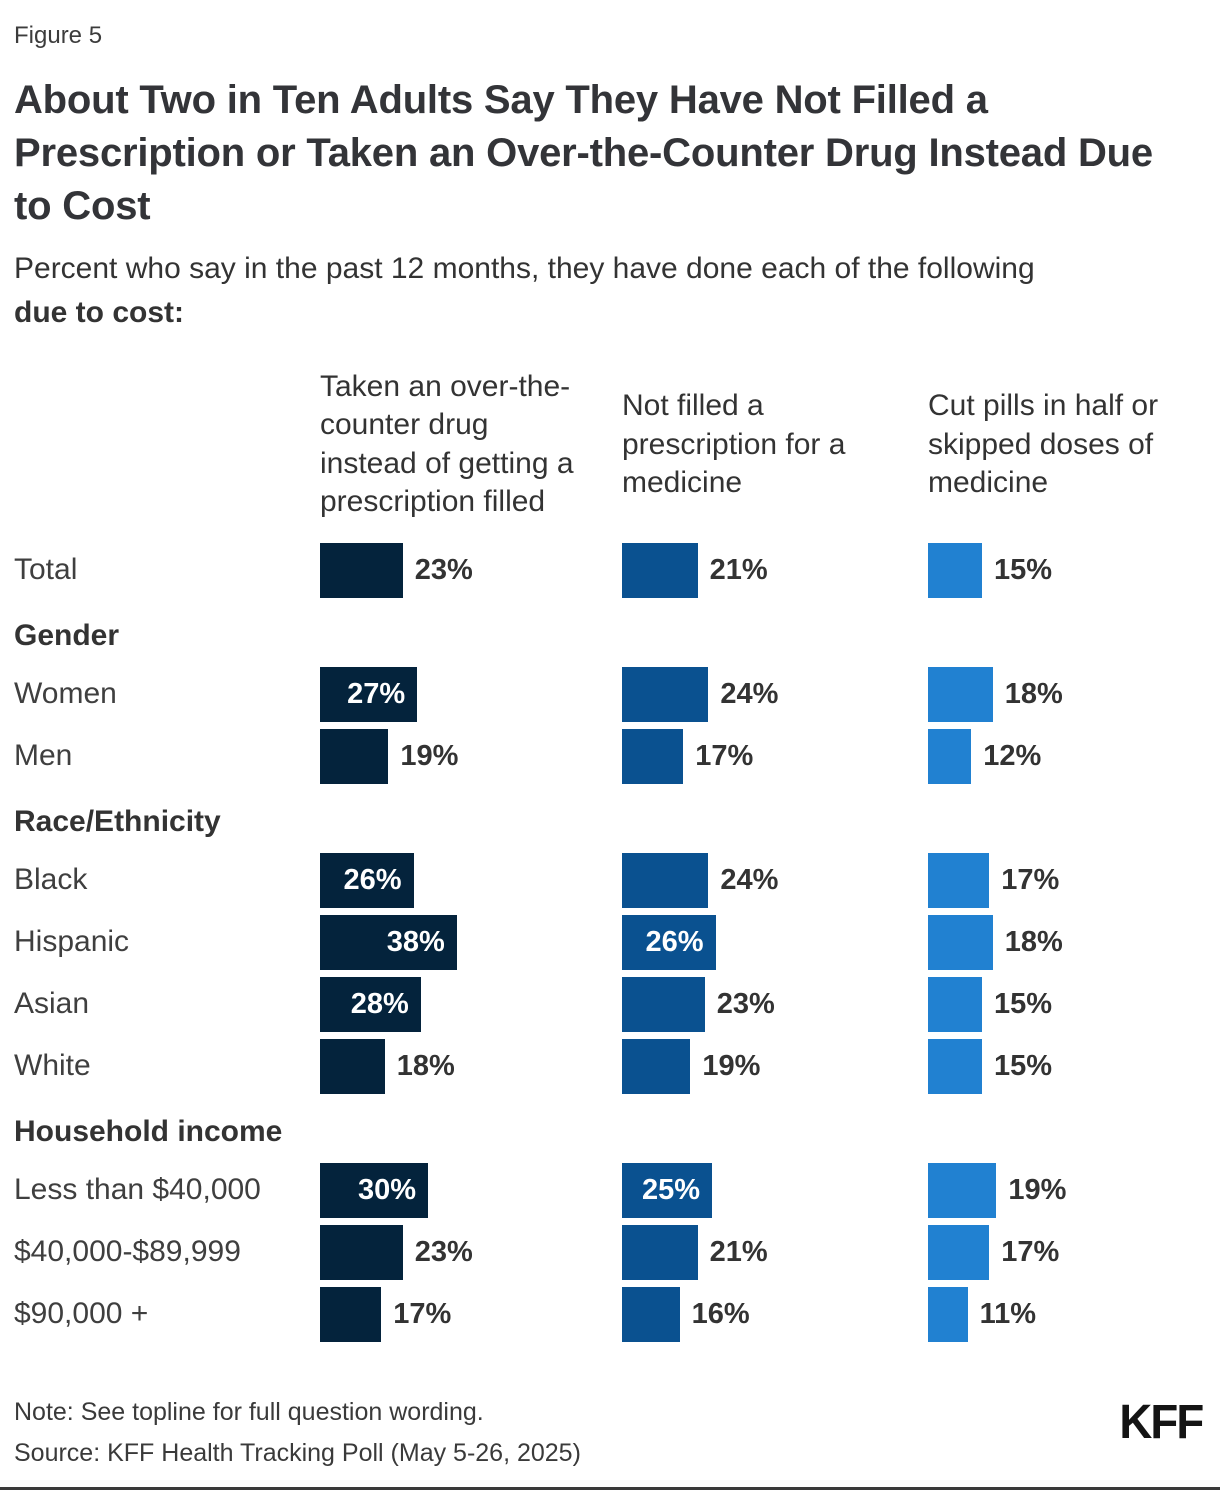 The image size is (1220, 1490). I want to click on row-label: Asian, so click(52, 1004).